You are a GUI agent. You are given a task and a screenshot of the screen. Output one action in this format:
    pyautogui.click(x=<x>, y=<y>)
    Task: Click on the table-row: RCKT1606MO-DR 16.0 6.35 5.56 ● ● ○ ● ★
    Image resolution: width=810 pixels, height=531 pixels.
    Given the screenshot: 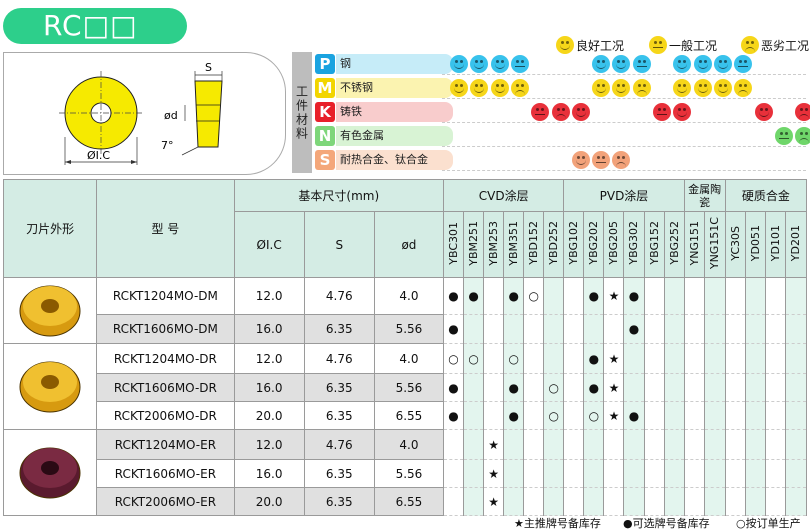 What is the action you would take?
    pyautogui.click(x=406, y=387)
    